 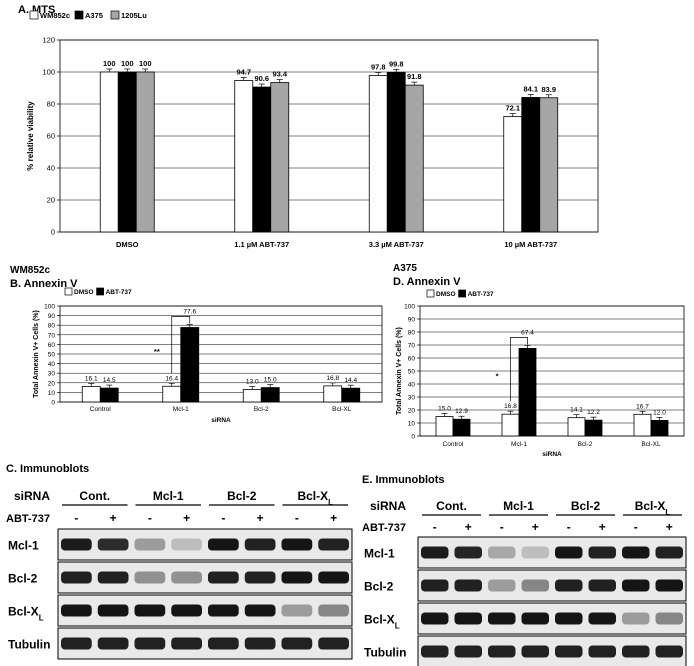 I want to click on x-tick-label: 10 µM ABT-737, so click(x=530, y=244).